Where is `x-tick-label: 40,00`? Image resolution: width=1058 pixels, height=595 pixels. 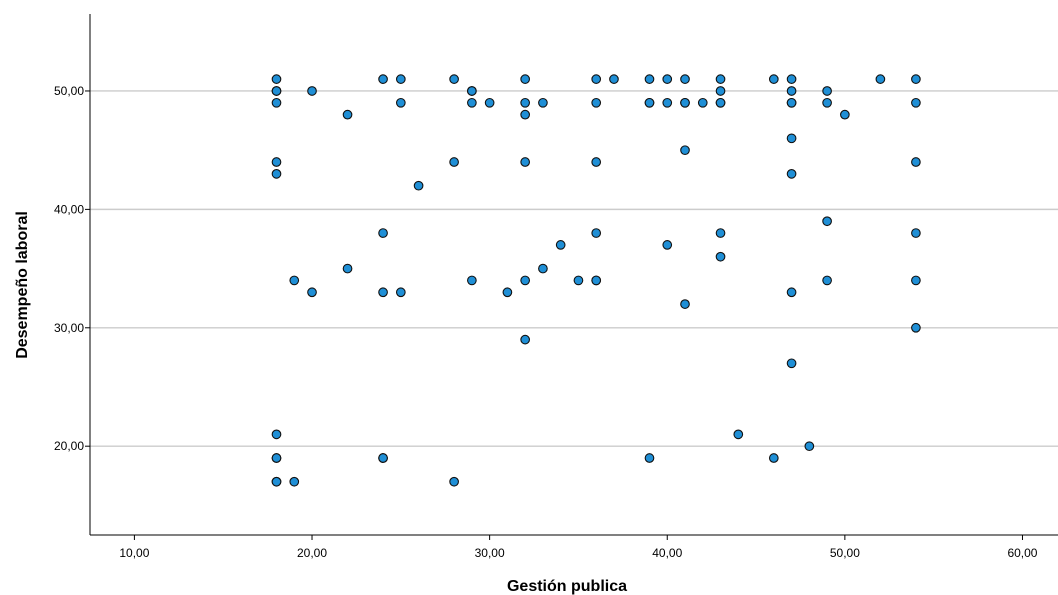 x-tick-label: 40,00 is located at coordinates (667, 553).